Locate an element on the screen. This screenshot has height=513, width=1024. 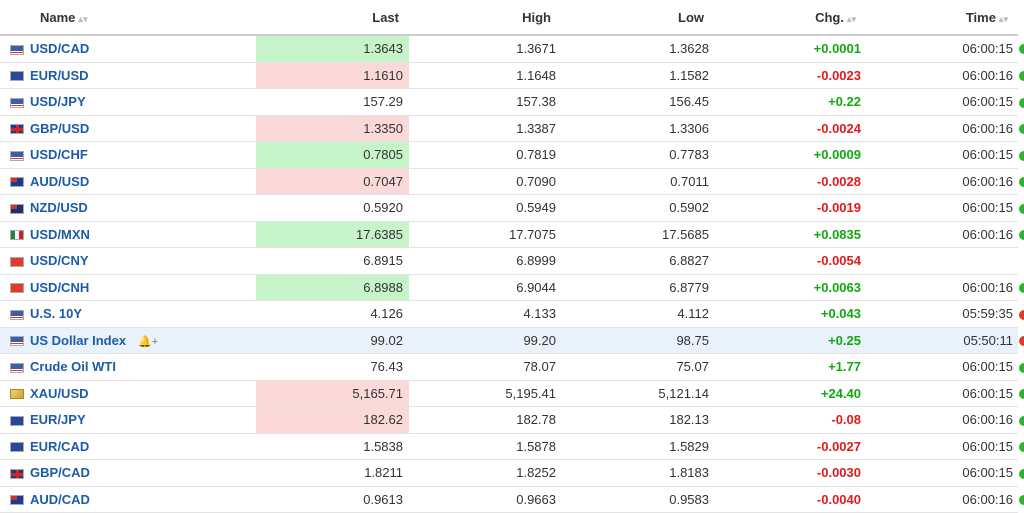
chg-cell: +0.0063 is located at coordinates (790, 287).